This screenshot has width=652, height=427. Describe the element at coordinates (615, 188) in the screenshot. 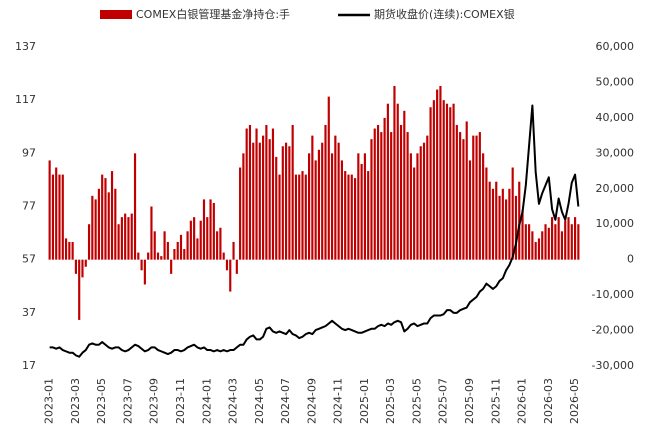

I see `y2-tick-label: 20,000` at that location.